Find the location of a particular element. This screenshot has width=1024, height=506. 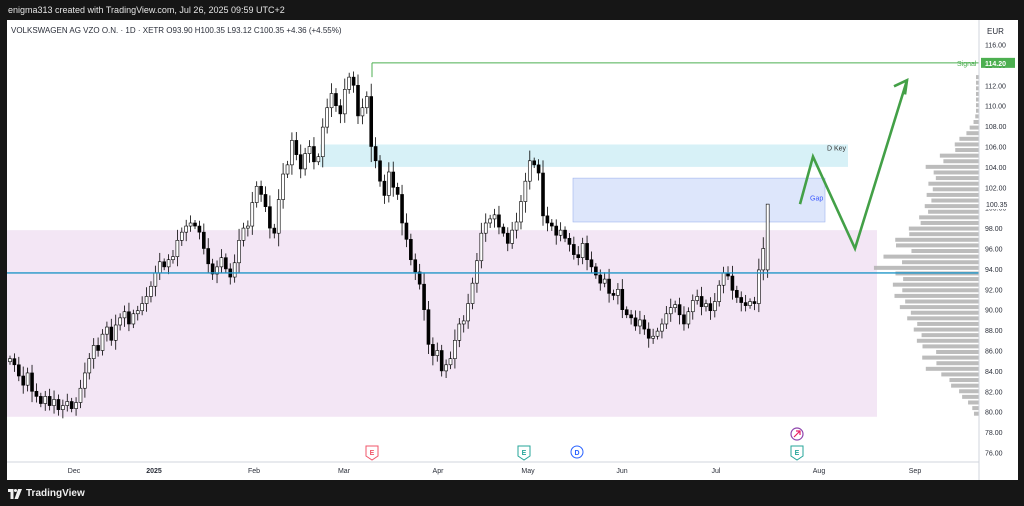

zone-label-gap: Gap is located at coordinates (816, 199).